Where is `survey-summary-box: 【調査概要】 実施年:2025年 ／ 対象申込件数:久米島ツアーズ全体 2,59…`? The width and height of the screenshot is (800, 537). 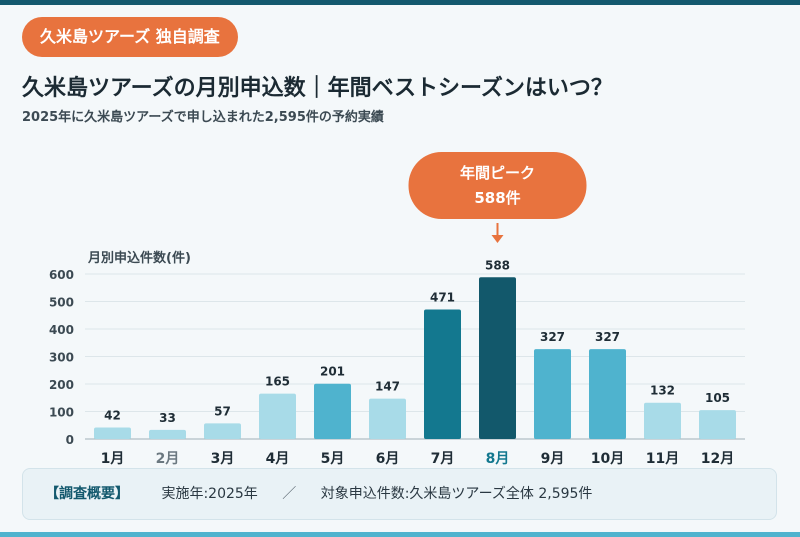 survey-summary-box: 【調査概要】 実施年:2025年 ／ 対象申込件数:久米島ツアーズ全体 2,59… is located at coordinates (399, 494).